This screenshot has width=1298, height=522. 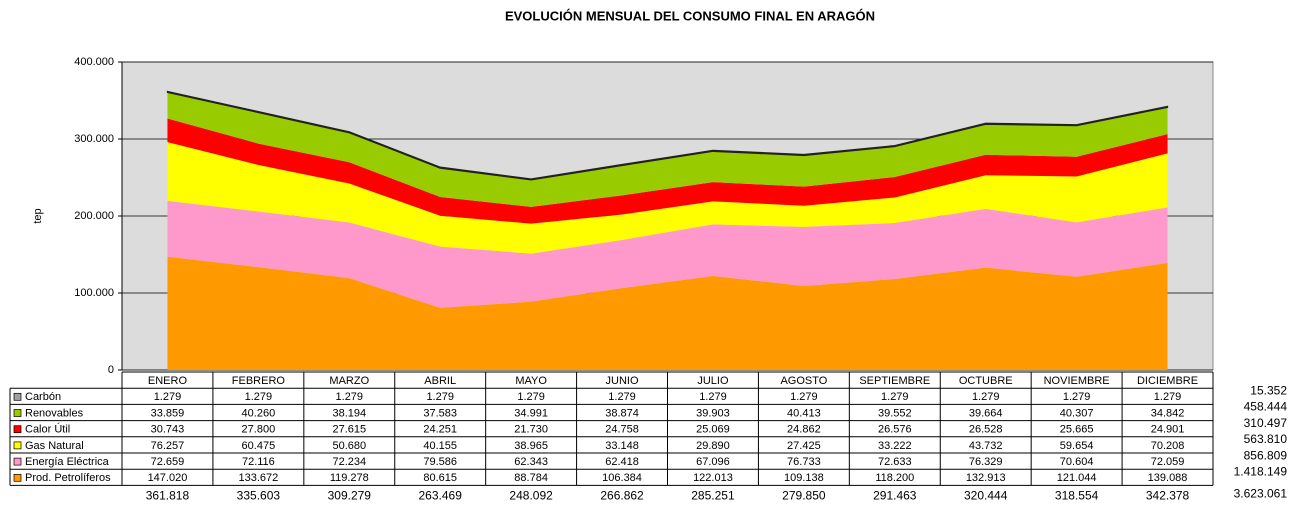 I want to click on table-value: 33.222, so click(x=895, y=446).